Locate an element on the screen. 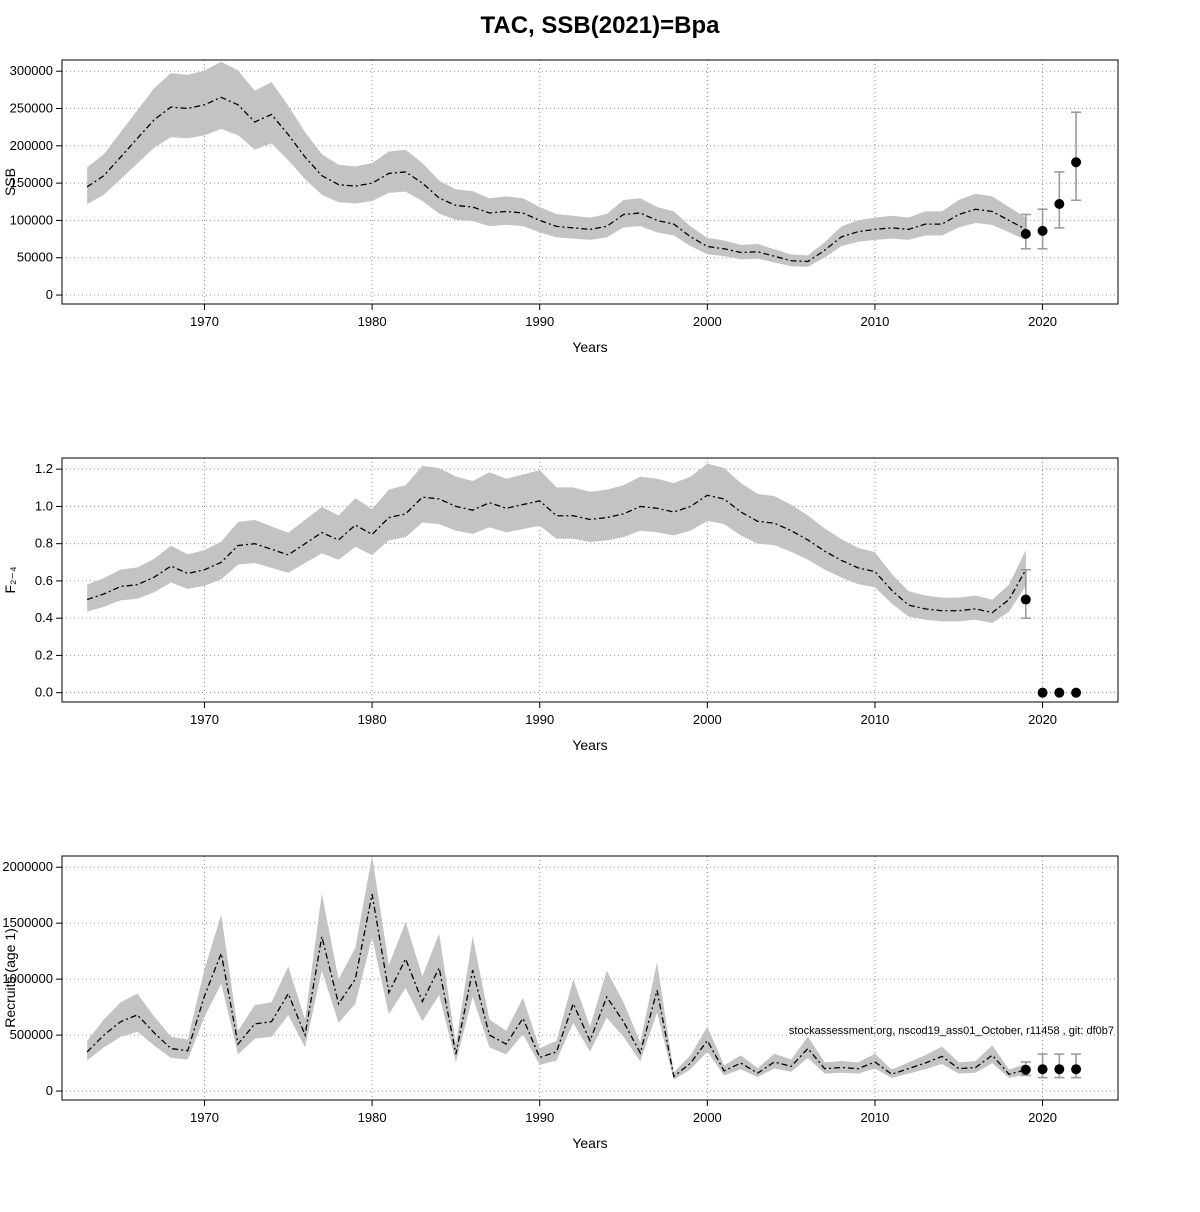  svg-text: 1000000 is located at coordinates (27, 978).